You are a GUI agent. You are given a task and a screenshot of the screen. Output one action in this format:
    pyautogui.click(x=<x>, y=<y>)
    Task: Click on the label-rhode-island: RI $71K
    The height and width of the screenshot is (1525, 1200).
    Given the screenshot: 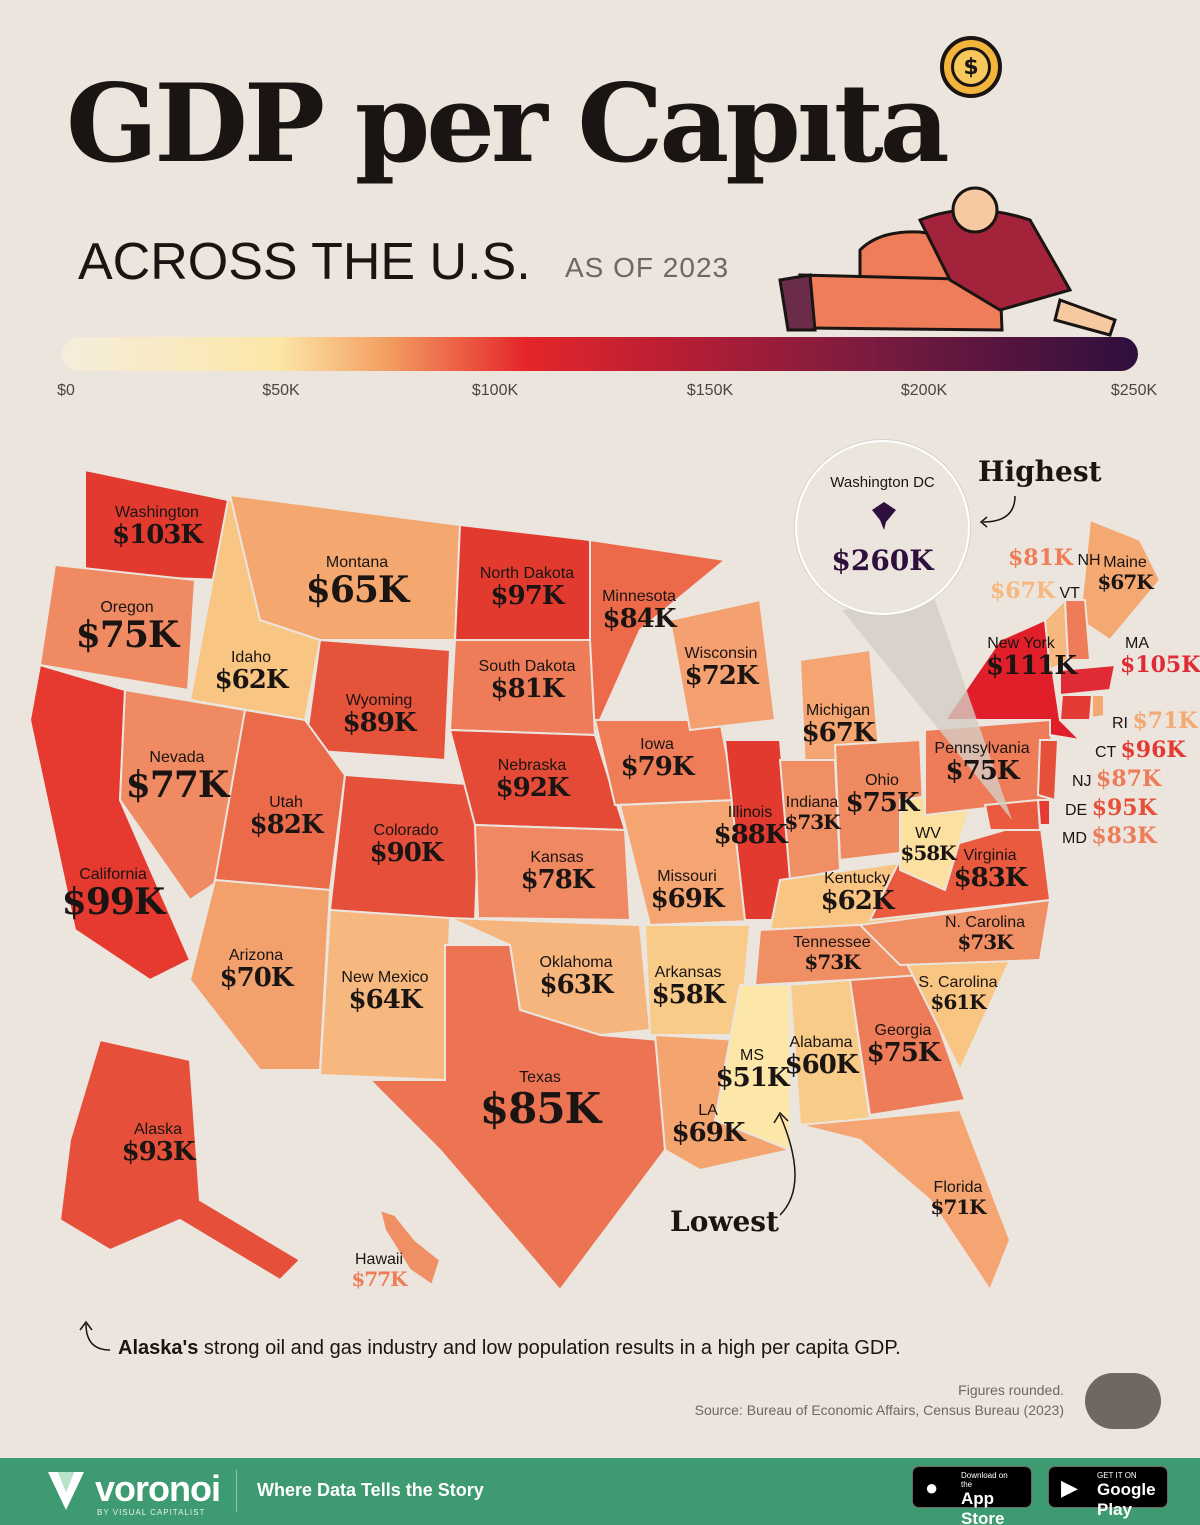 What is the action you would take?
    pyautogui.click(x=1155, y=721)
    